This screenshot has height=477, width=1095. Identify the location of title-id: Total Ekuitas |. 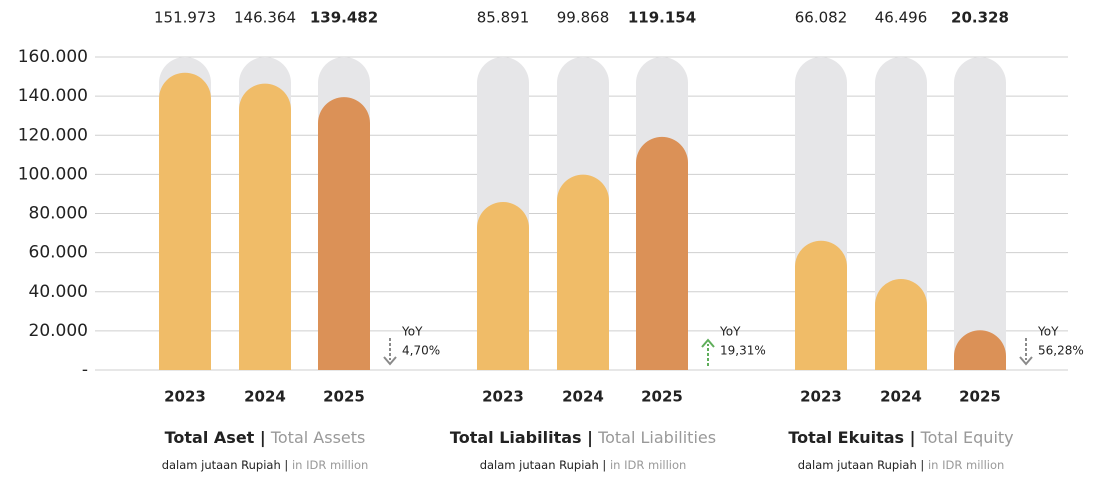
(851, 438).